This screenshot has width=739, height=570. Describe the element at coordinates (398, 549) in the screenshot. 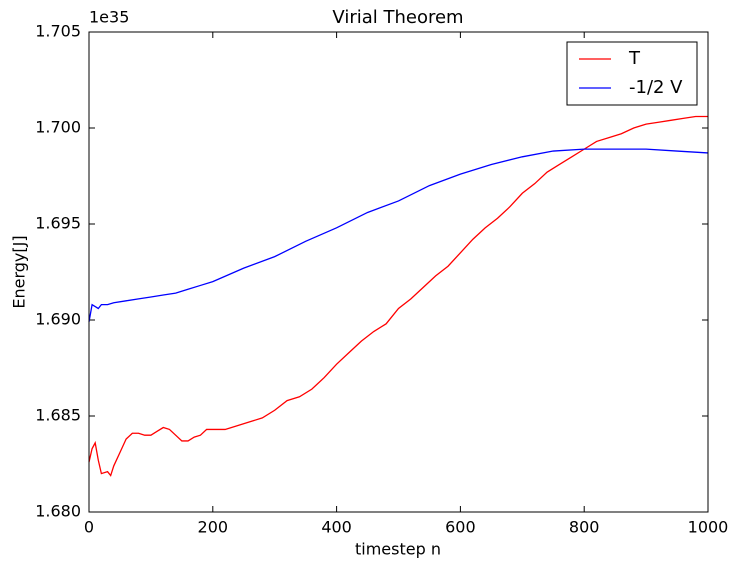

I see `x-axis-label: timestep n` at that location.